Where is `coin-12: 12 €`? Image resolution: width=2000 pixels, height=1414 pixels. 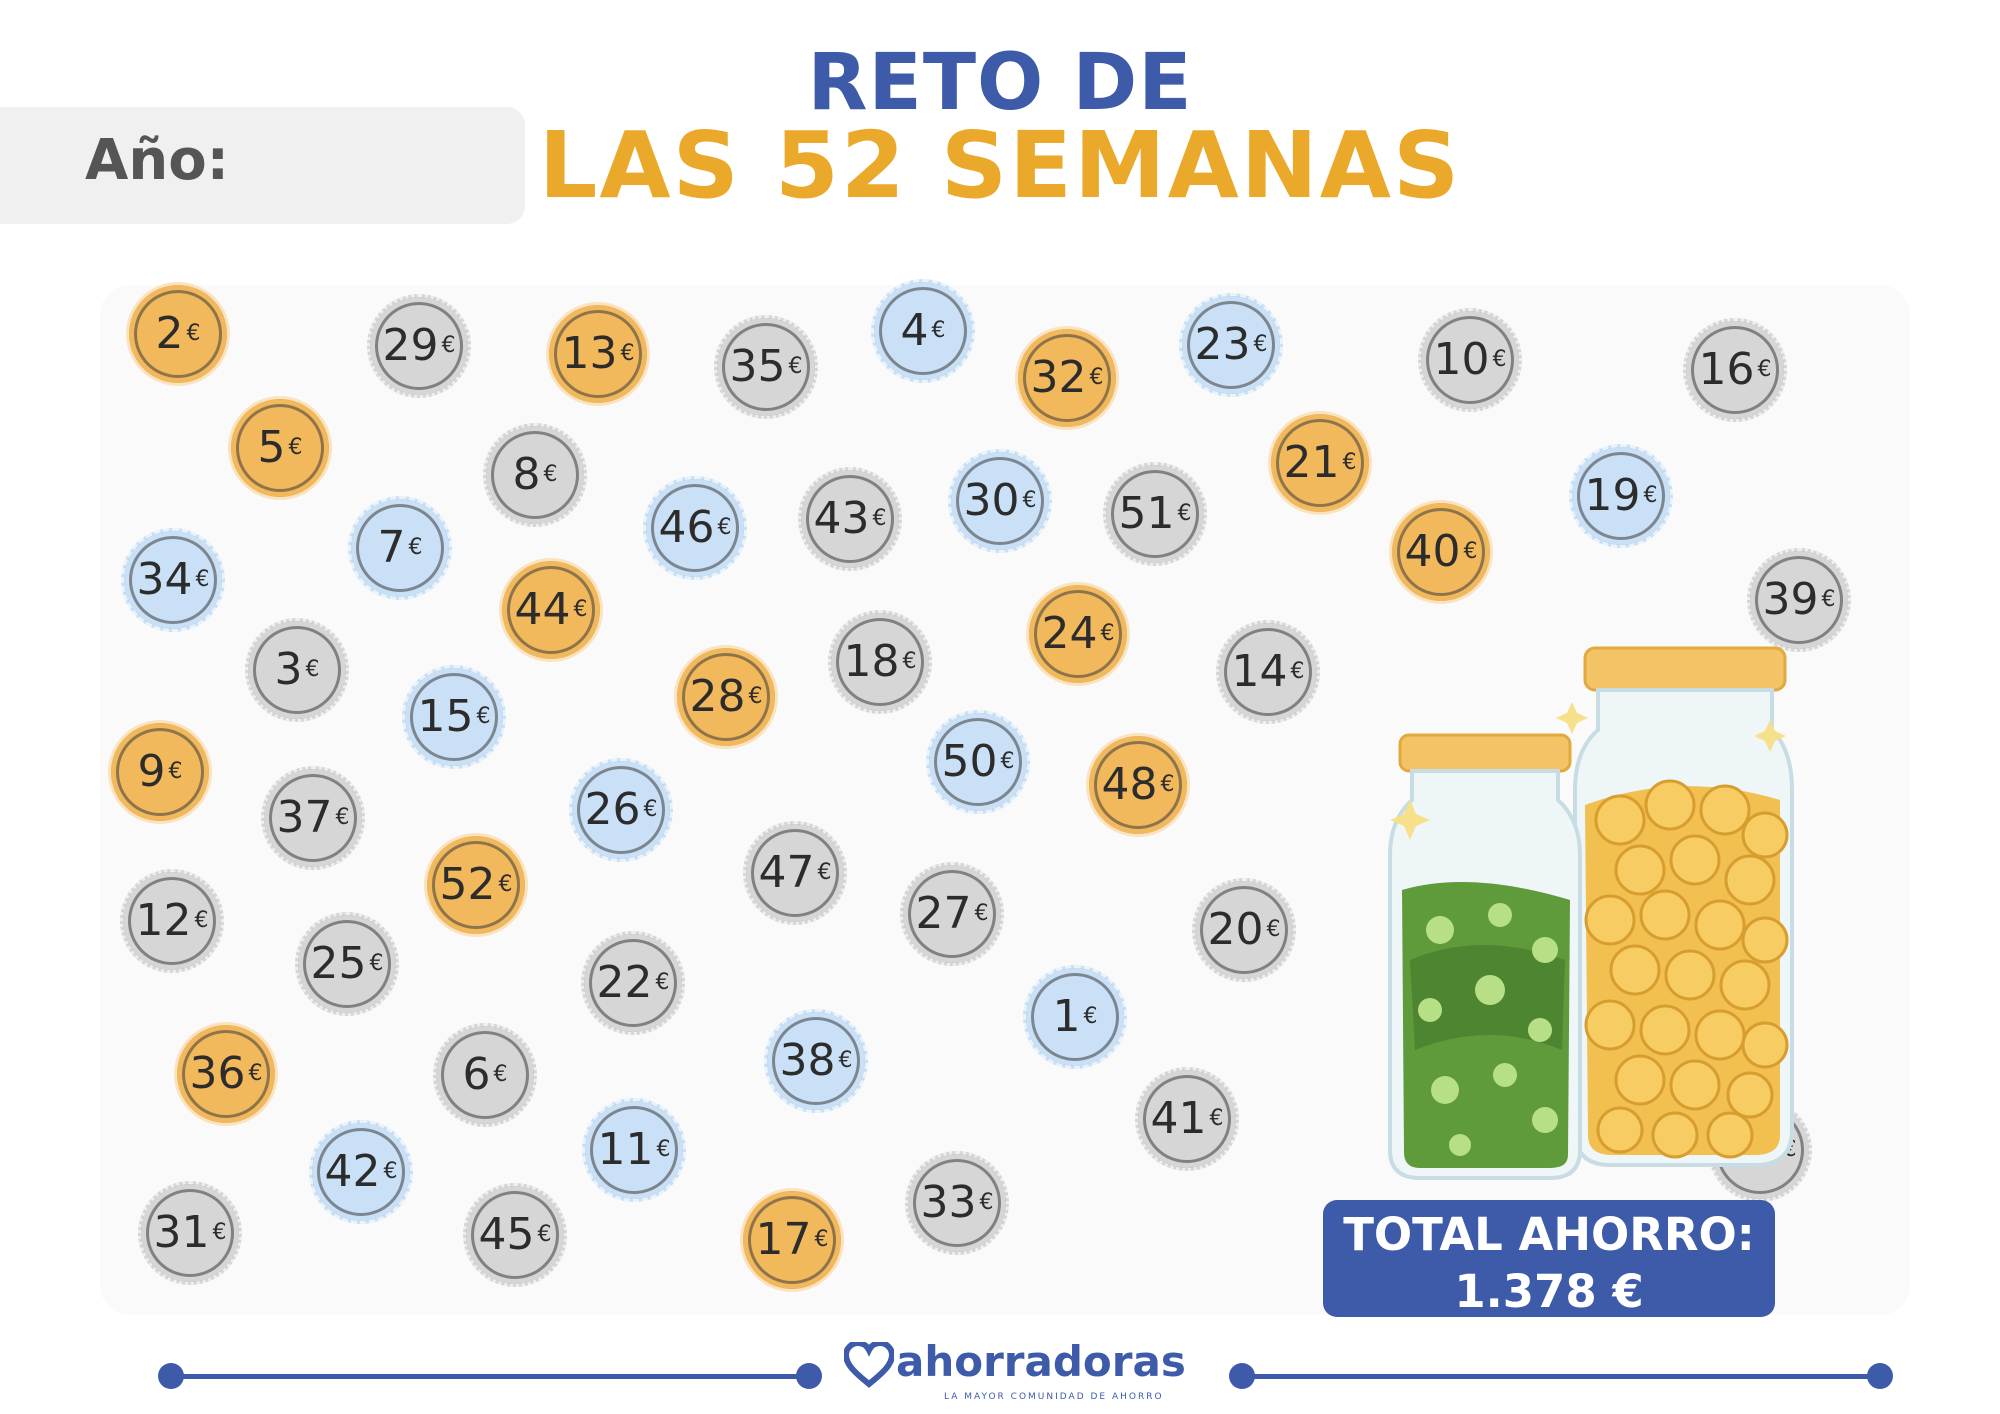 coin-12: 12 € is located at coordinates (172, 921).